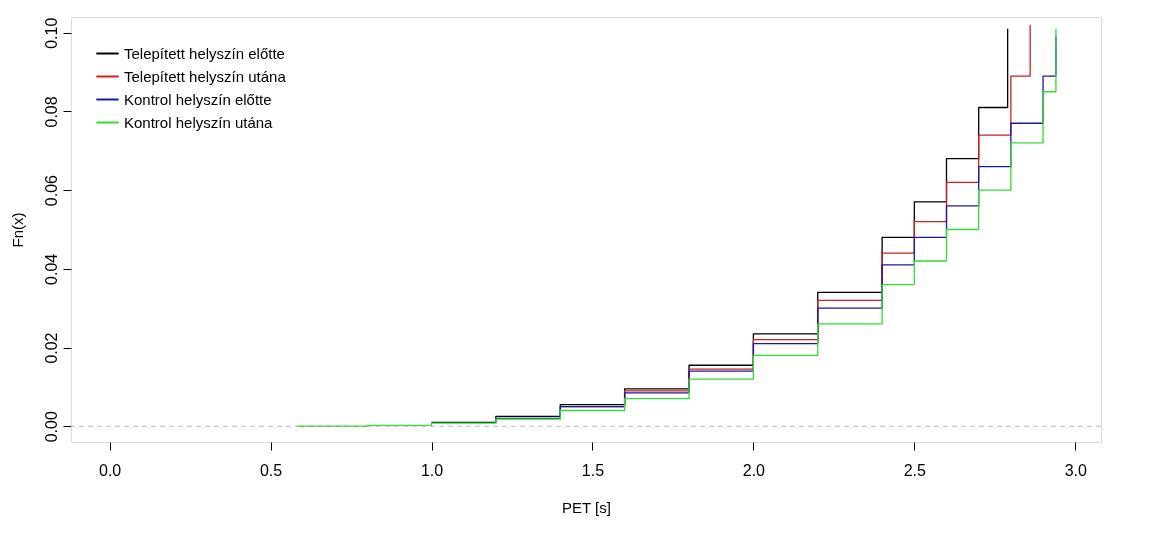 This screenshot has height=549, width=1150. Describe the element at coordinates (205, 76) in the screenshot. I see `legend-label: Telepített helyszín utána` at that location.